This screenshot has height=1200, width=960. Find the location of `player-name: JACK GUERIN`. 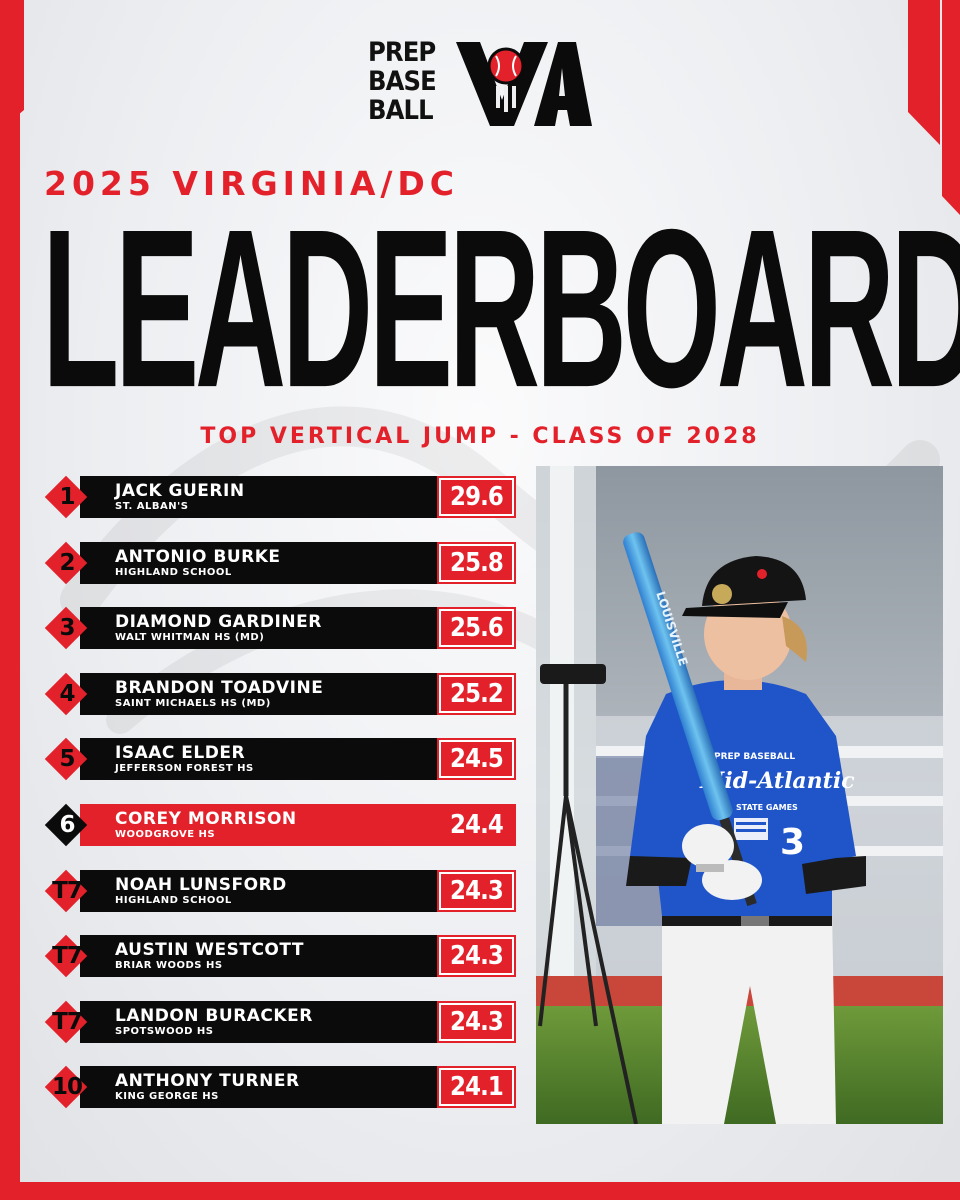

player-name: JACK GUERIN is located at coordinates (180, 491).